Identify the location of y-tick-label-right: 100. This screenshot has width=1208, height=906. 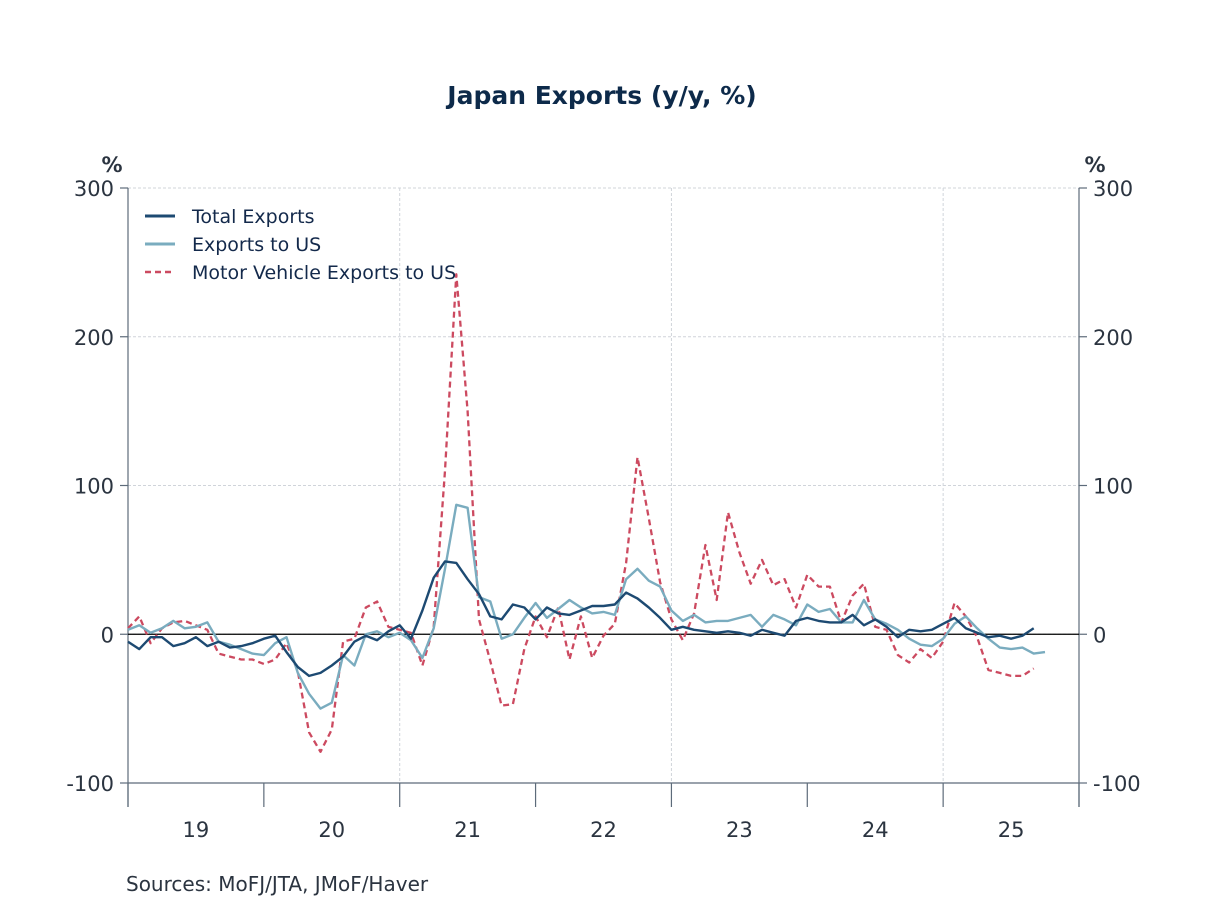
(1113, 487).